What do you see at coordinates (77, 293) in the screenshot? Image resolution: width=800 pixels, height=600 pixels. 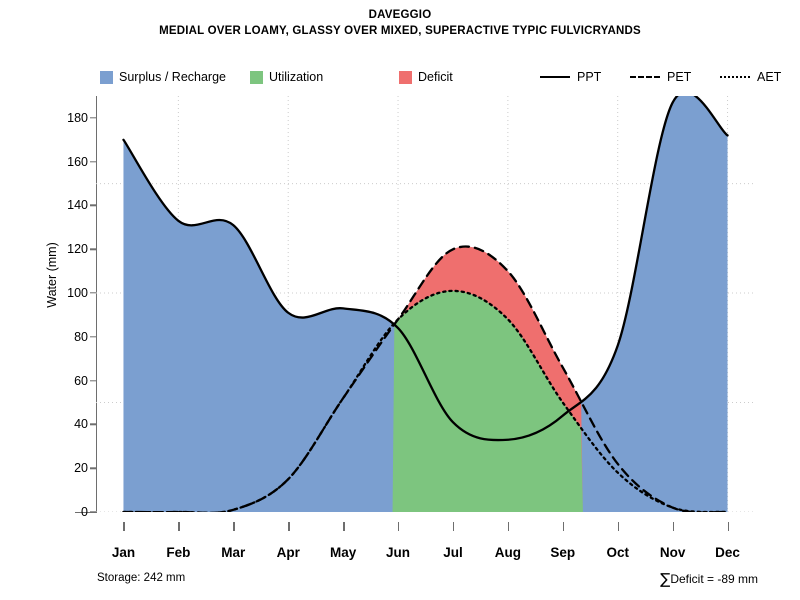 I see `y-tick-label: 100` at bounding box center [77, 293].